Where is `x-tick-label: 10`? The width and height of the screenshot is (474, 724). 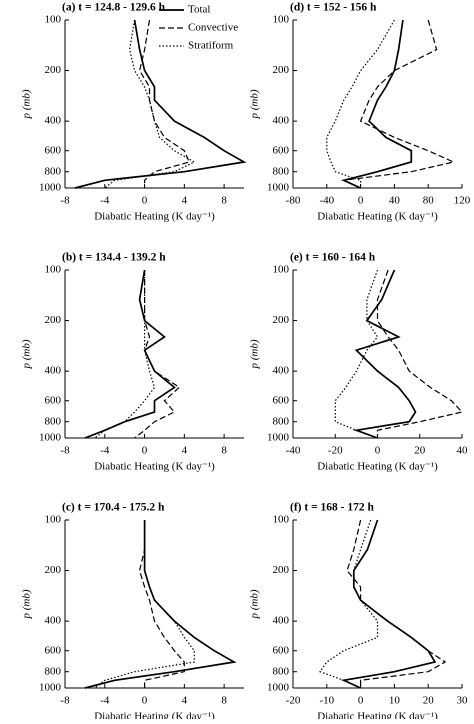
x-tick-label: 10 is located at coordinates (395, 701).